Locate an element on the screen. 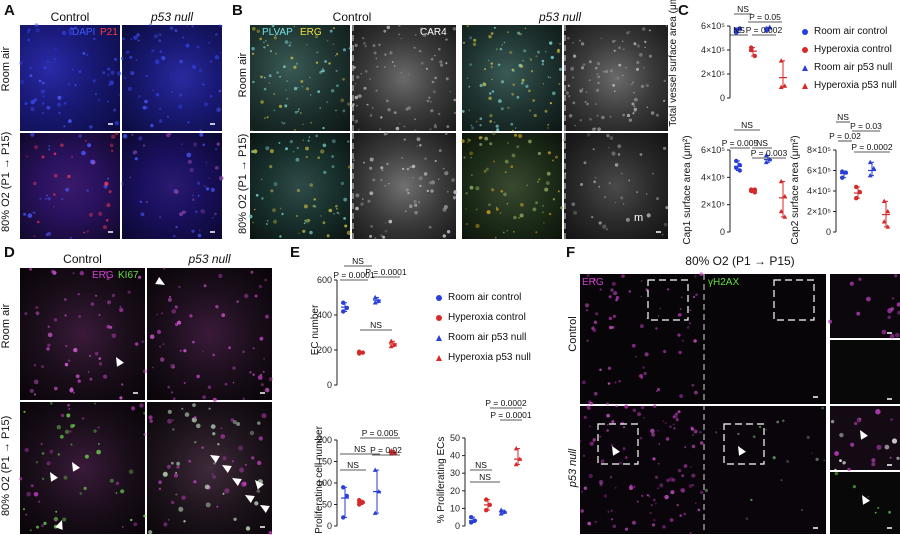  y-tick-label: 20 is located at coordinates (455, 491).